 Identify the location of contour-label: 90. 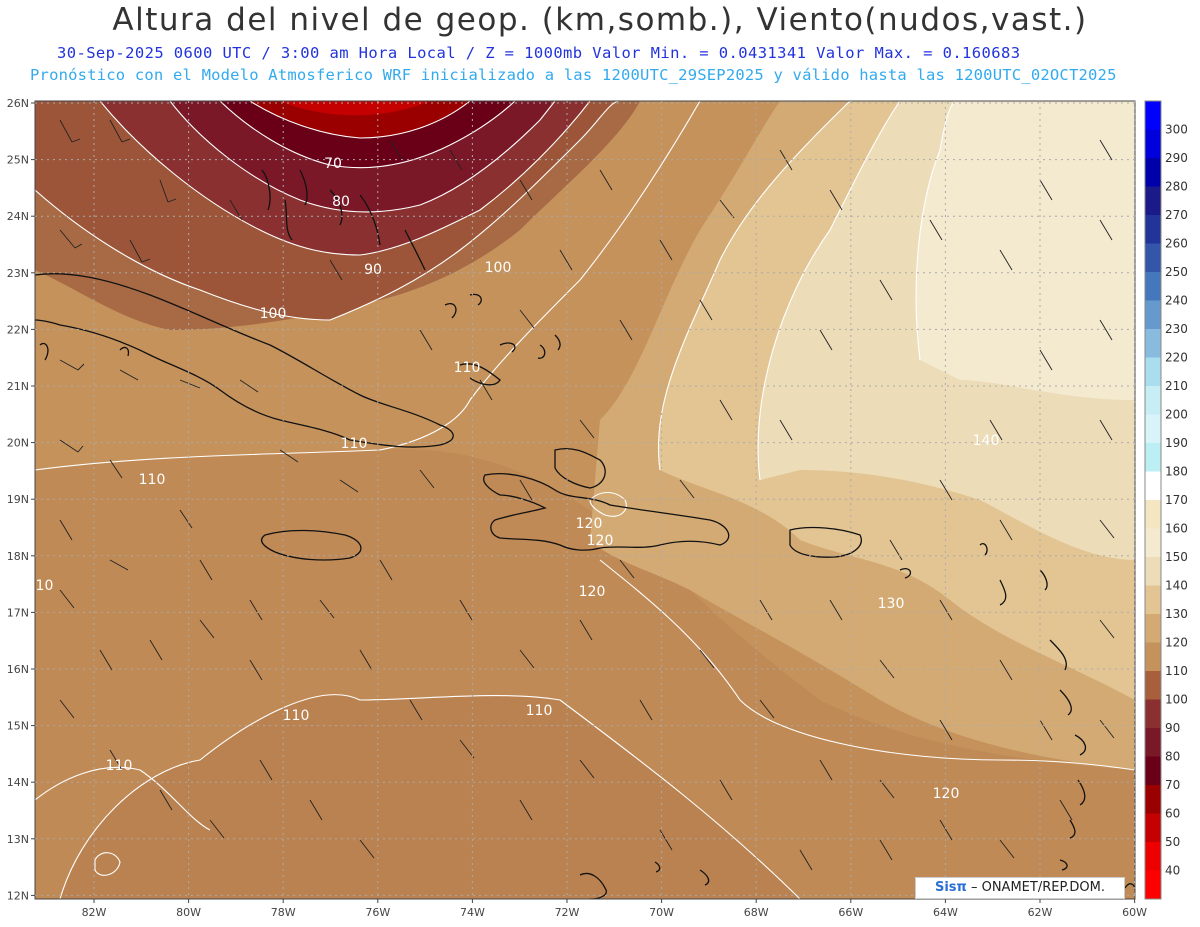
(373, 270).